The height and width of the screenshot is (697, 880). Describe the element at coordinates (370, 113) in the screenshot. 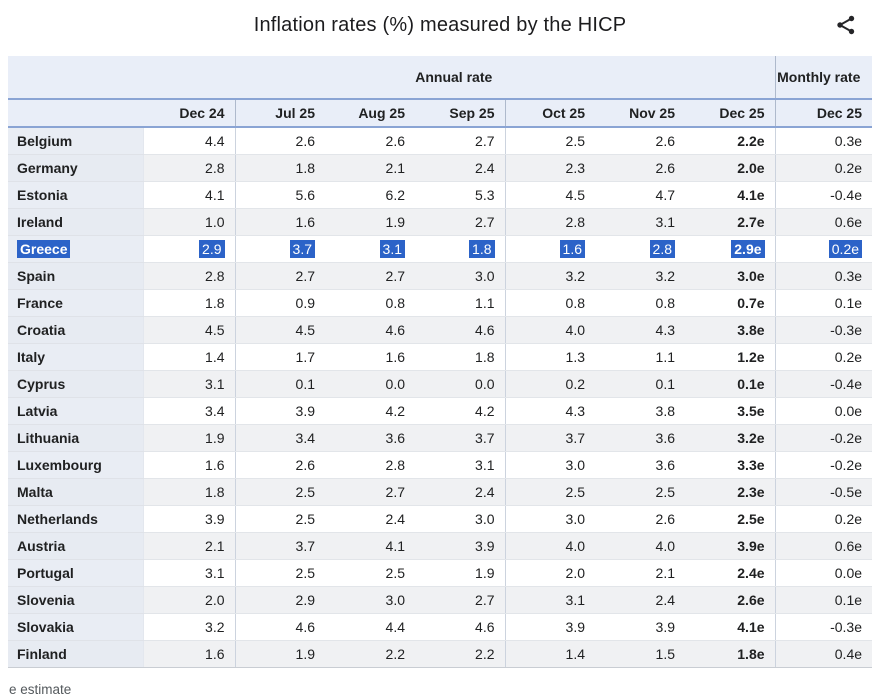

I see `col-header-aug25: Aug 25` at that location.